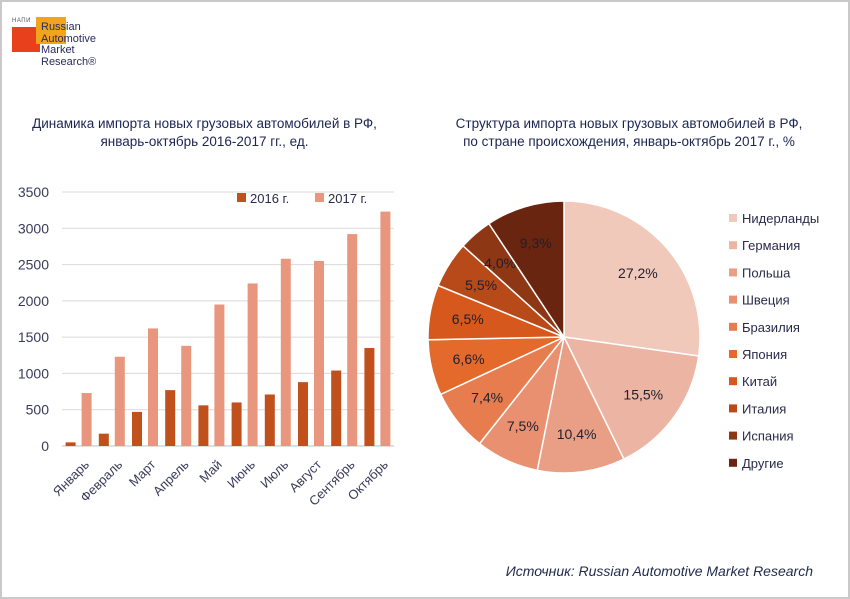 Image resolution: width=850 pixels, height=599 pixels. What do you see at coordinates (33, 373) in the screenshot?
I see `y-tick-label: 1000` at bounding box center [33, 373].